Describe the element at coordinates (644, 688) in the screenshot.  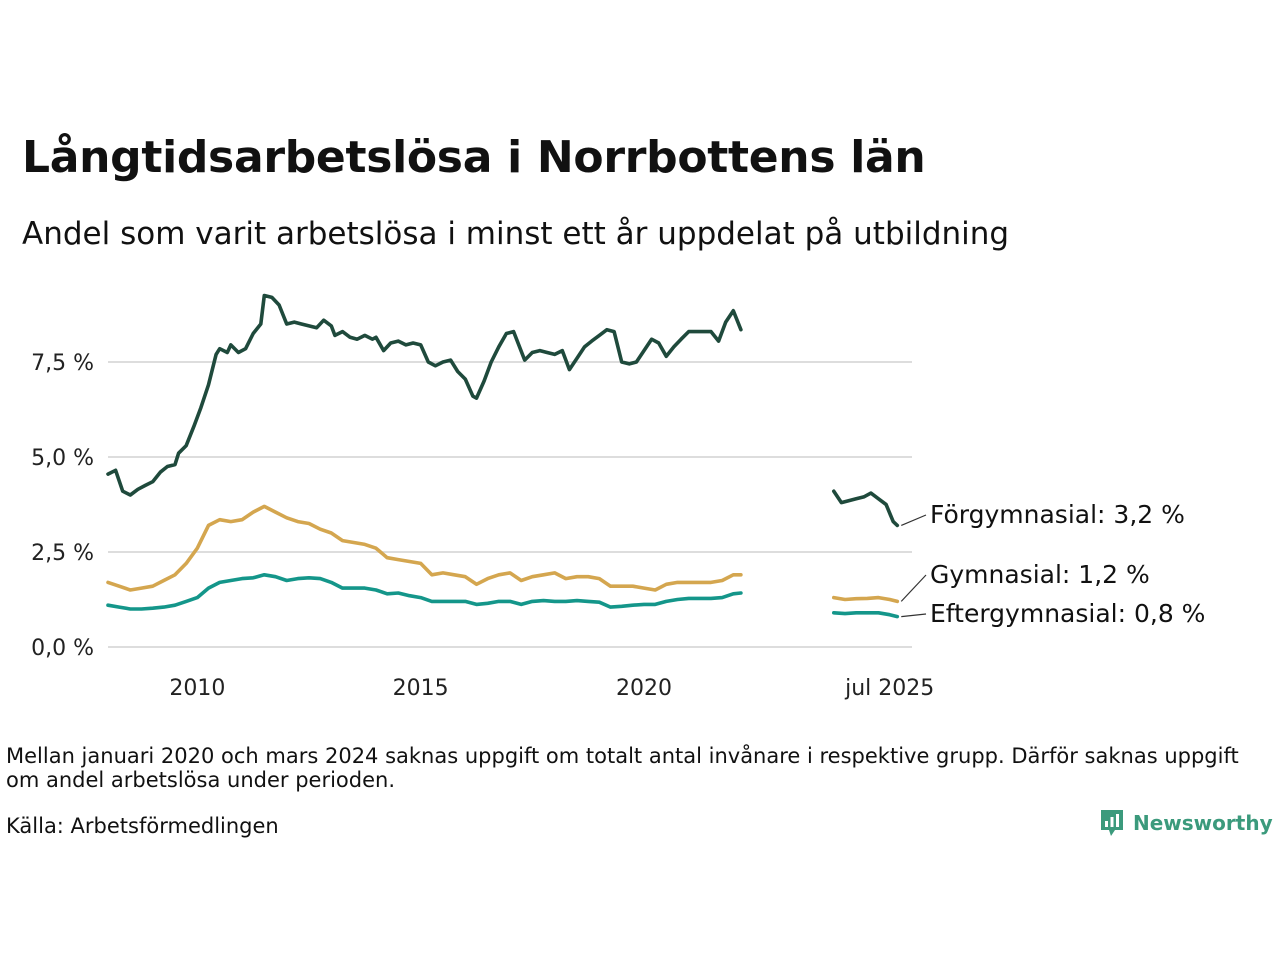
I see `x-tick-label: 2020` at that location.